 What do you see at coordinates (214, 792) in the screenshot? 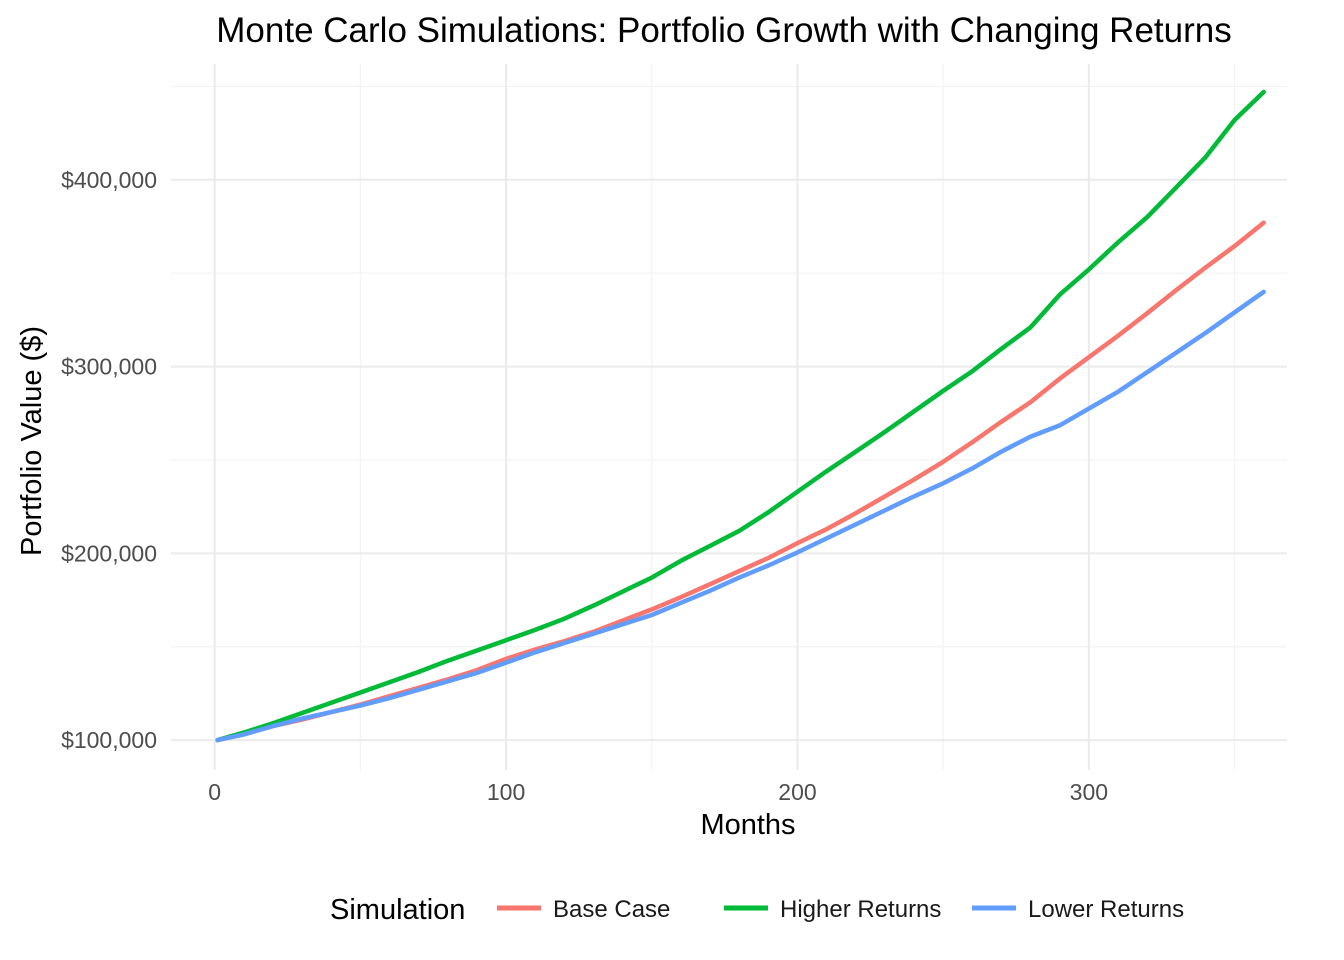
I see `x-tick-label: 0` at bounding box center [214, 792].